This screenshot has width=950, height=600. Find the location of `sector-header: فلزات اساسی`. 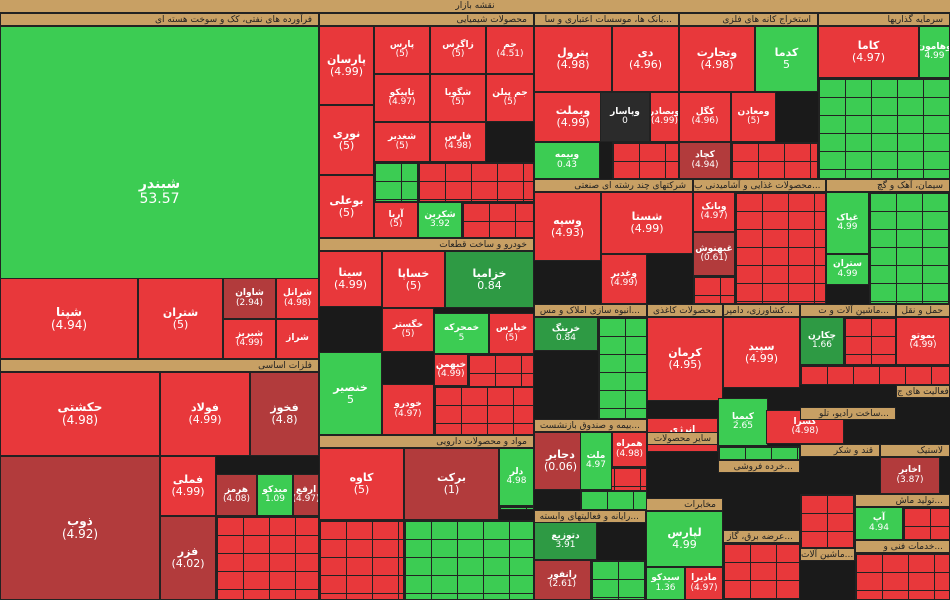

sector-header: فلزات اساسی is located at coordinates (159, 365).